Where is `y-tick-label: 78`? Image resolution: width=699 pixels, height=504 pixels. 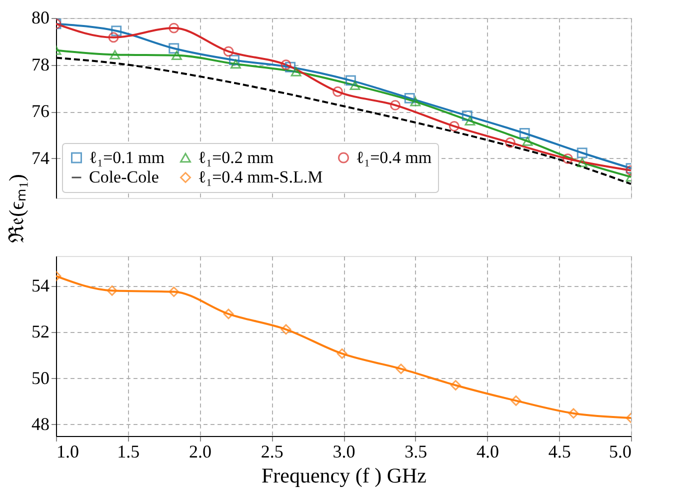 y-tick-label: 78 is located at coordinates (41, 64).